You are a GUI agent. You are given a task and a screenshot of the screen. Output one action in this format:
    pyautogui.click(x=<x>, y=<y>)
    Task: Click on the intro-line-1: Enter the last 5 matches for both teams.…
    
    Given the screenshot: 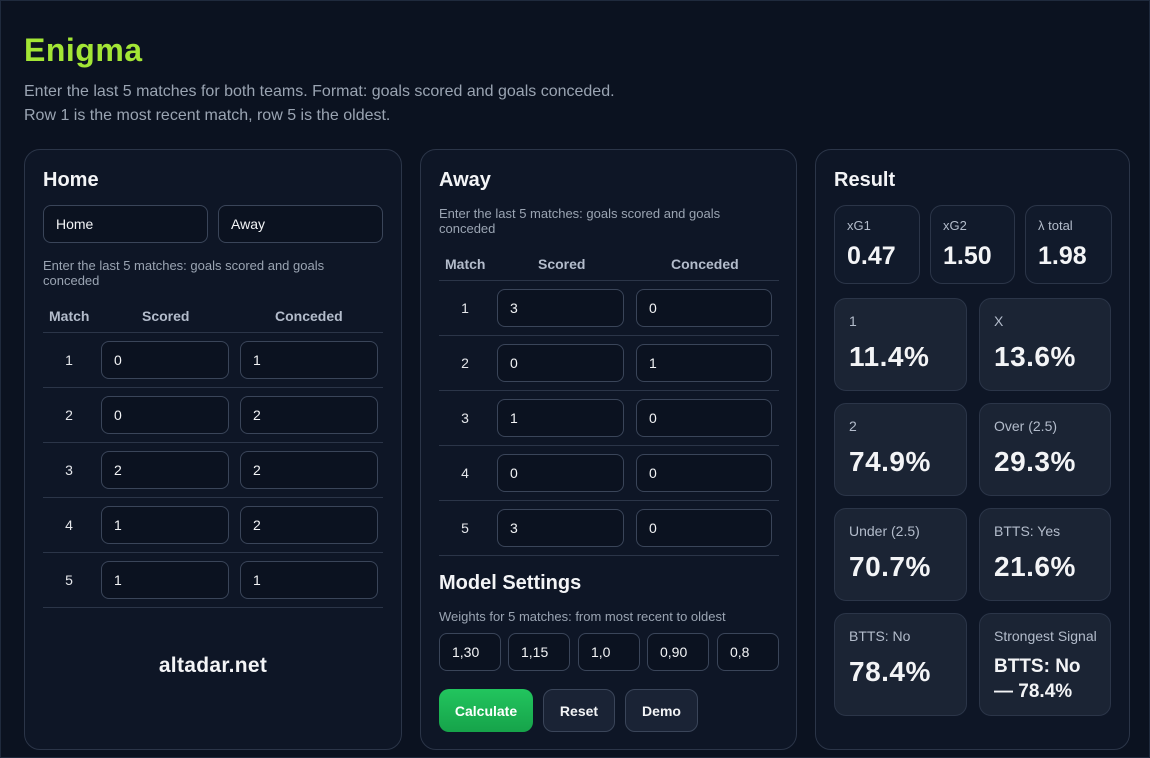 What is the action you would take?
    pyautogui.click(x=319, y=91)
    